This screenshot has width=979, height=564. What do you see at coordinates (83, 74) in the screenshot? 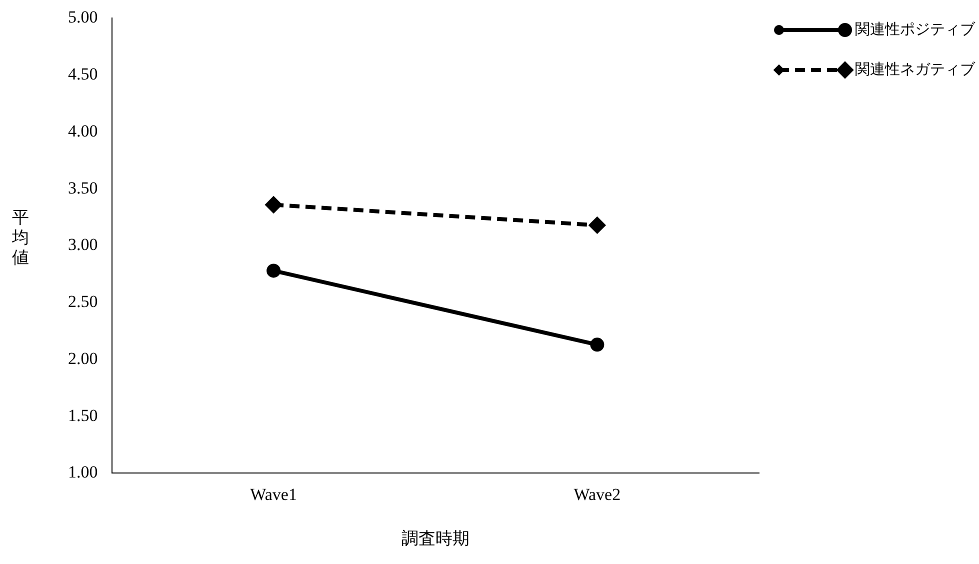
I see `y-tick-label: 4.50` at bounding box center [83, 74].